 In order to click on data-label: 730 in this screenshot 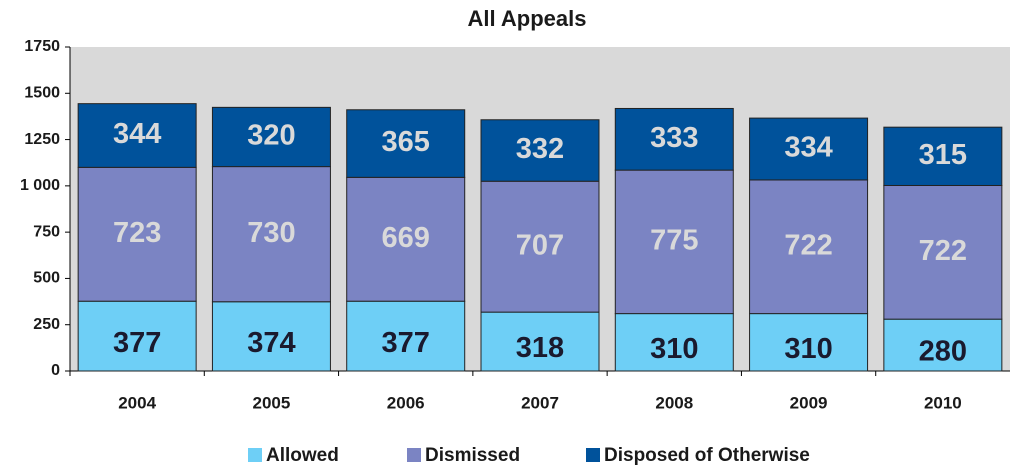, I will do `click(271, 233)`.